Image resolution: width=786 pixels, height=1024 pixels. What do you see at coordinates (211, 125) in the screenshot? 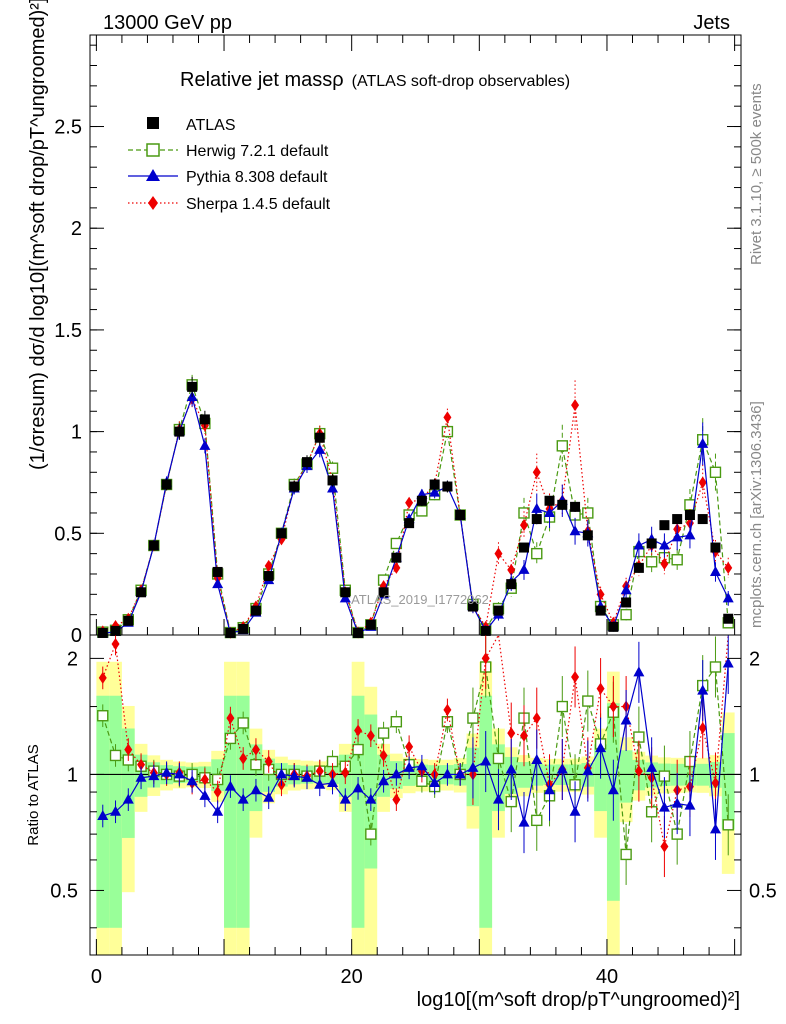
I see `legend-label-atlas: ATLAS` at bounding box center [211, 125].